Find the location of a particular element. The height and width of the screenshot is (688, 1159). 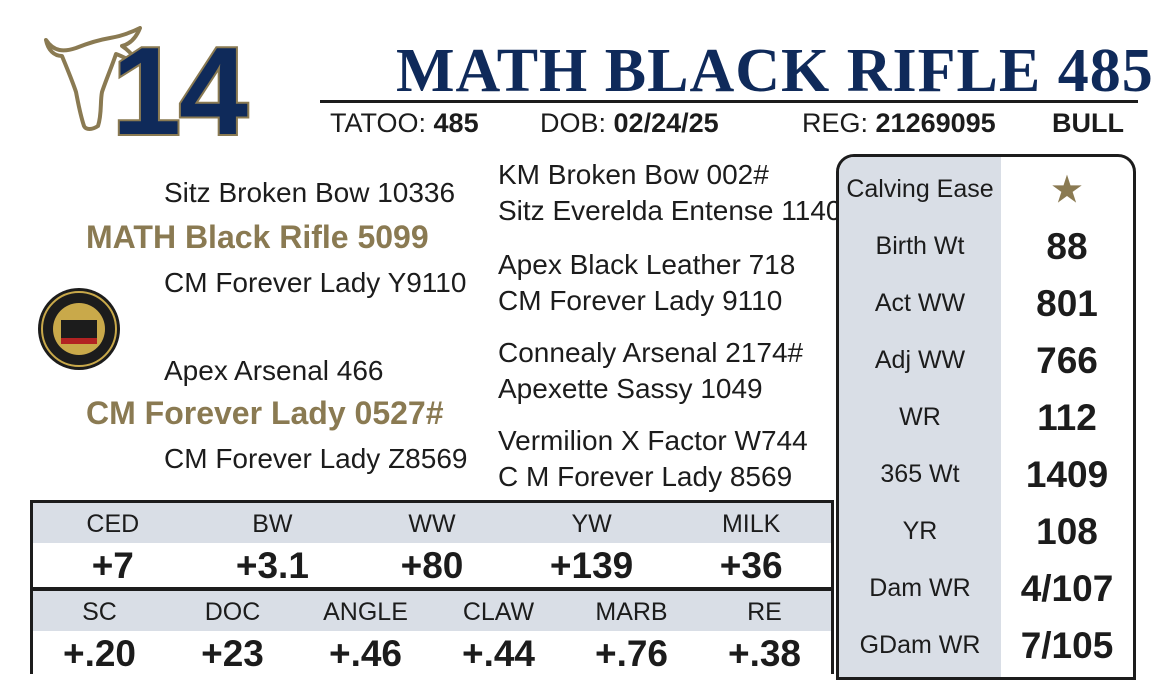

animal-name: MATH BLACK RIFLE 485 is located at coordinates (775, 71).